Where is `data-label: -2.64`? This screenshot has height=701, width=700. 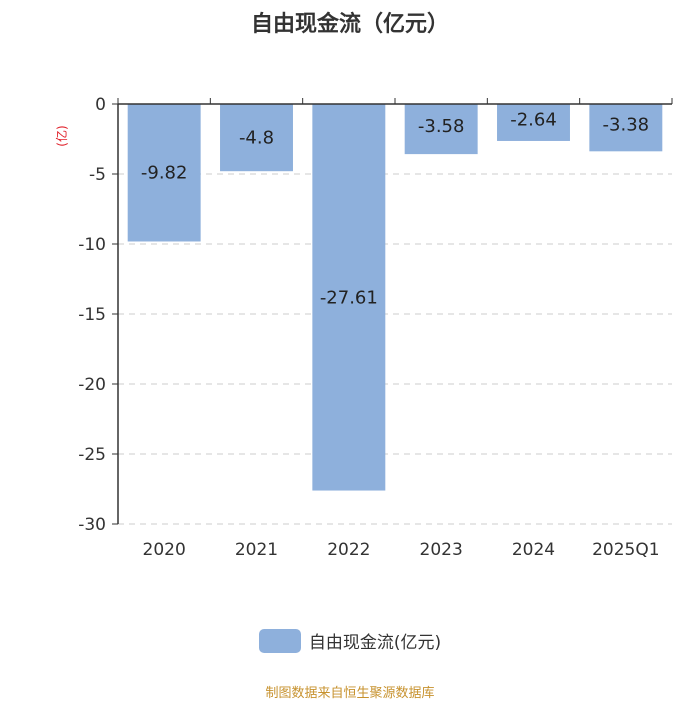
data-label: -2.64 is located at coordinates (533, 120).